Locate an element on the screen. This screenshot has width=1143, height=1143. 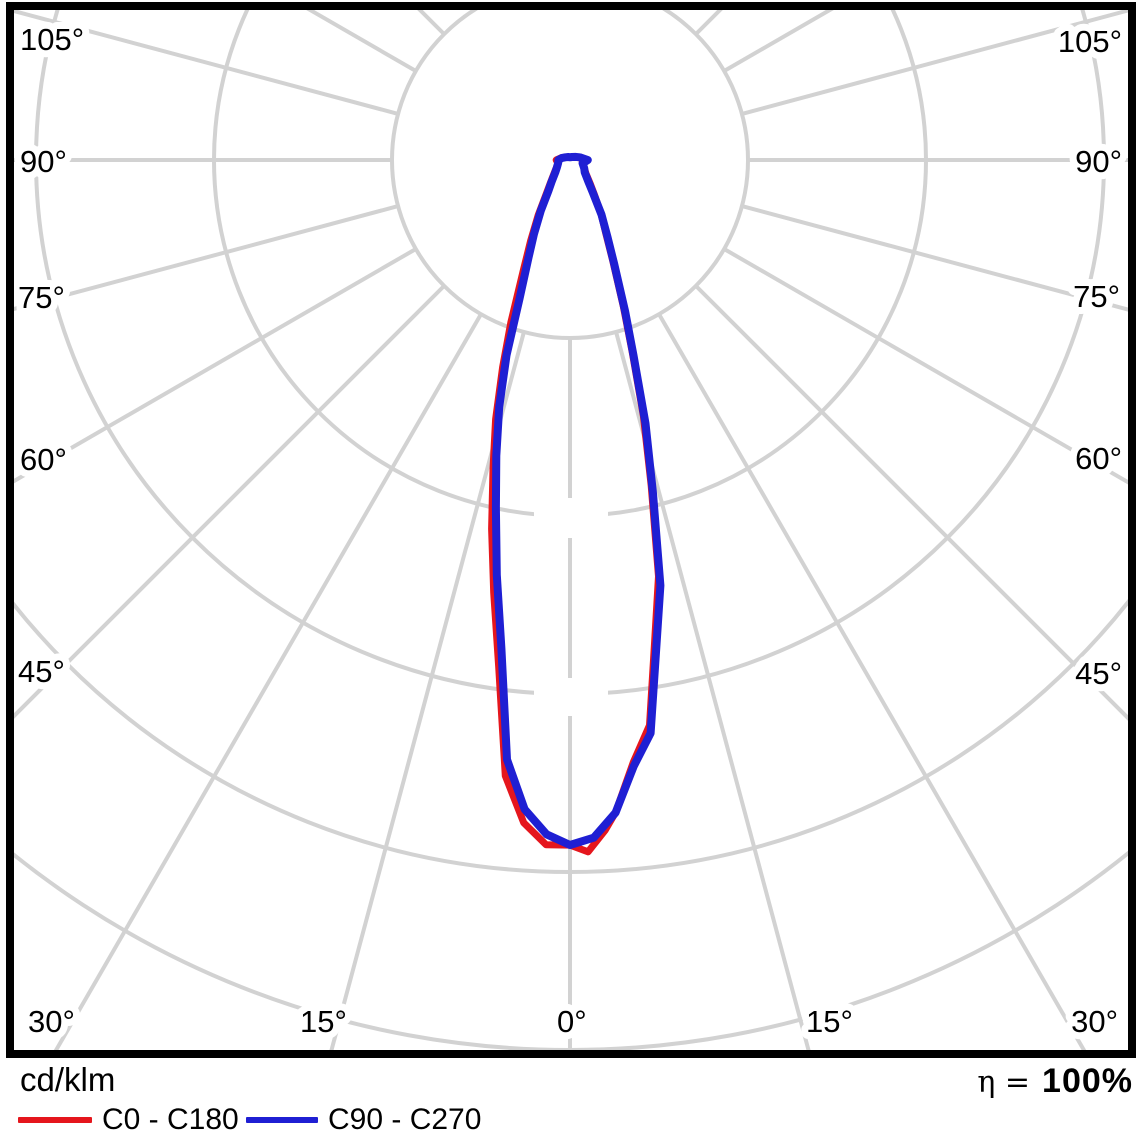
efficiency-readout: η = 100% is located at coordinates (1044, 1081).